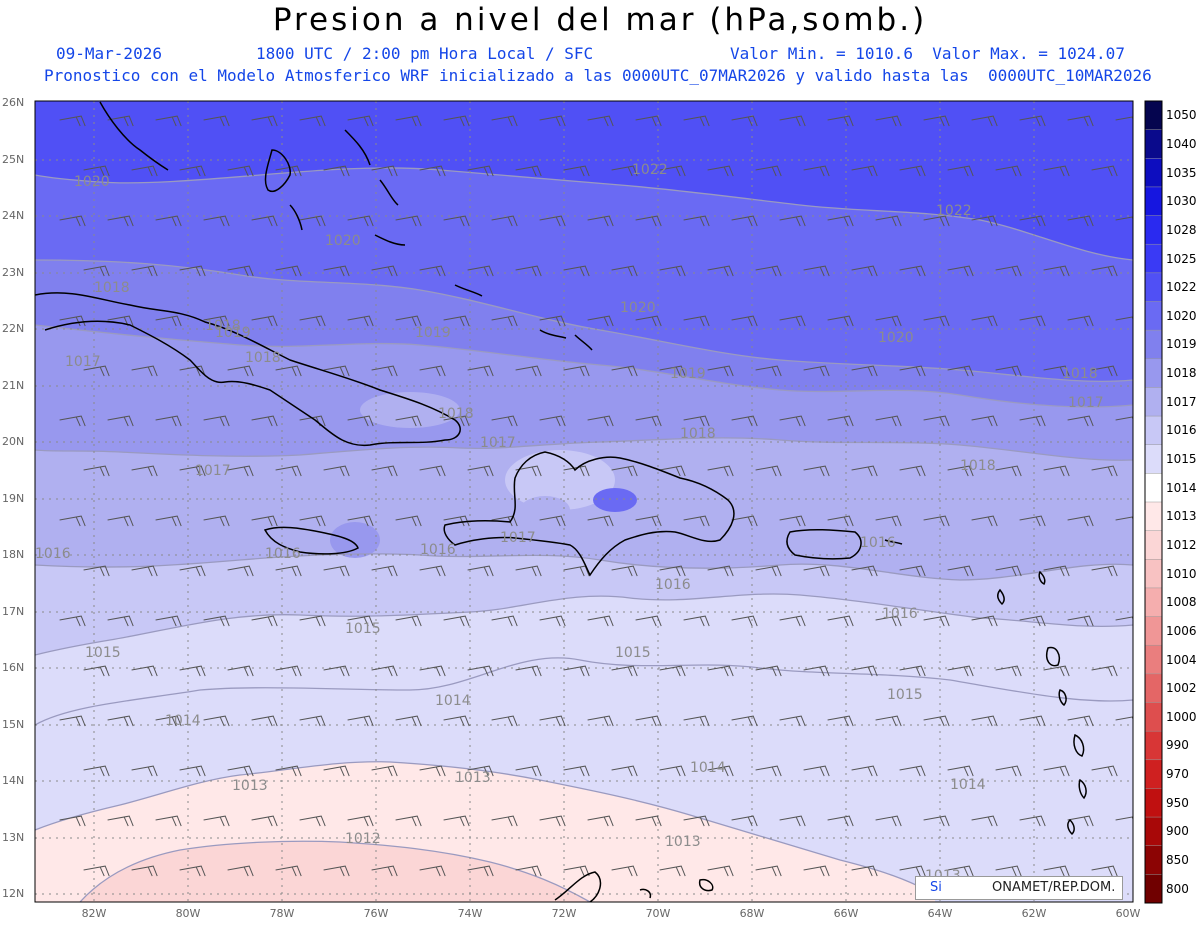 This screenshot has height=927, width=1200. What do you see at coordinates (752, 913) in the screenshot?
I see `lon-label: 68W` at bounding box center [752, 913].